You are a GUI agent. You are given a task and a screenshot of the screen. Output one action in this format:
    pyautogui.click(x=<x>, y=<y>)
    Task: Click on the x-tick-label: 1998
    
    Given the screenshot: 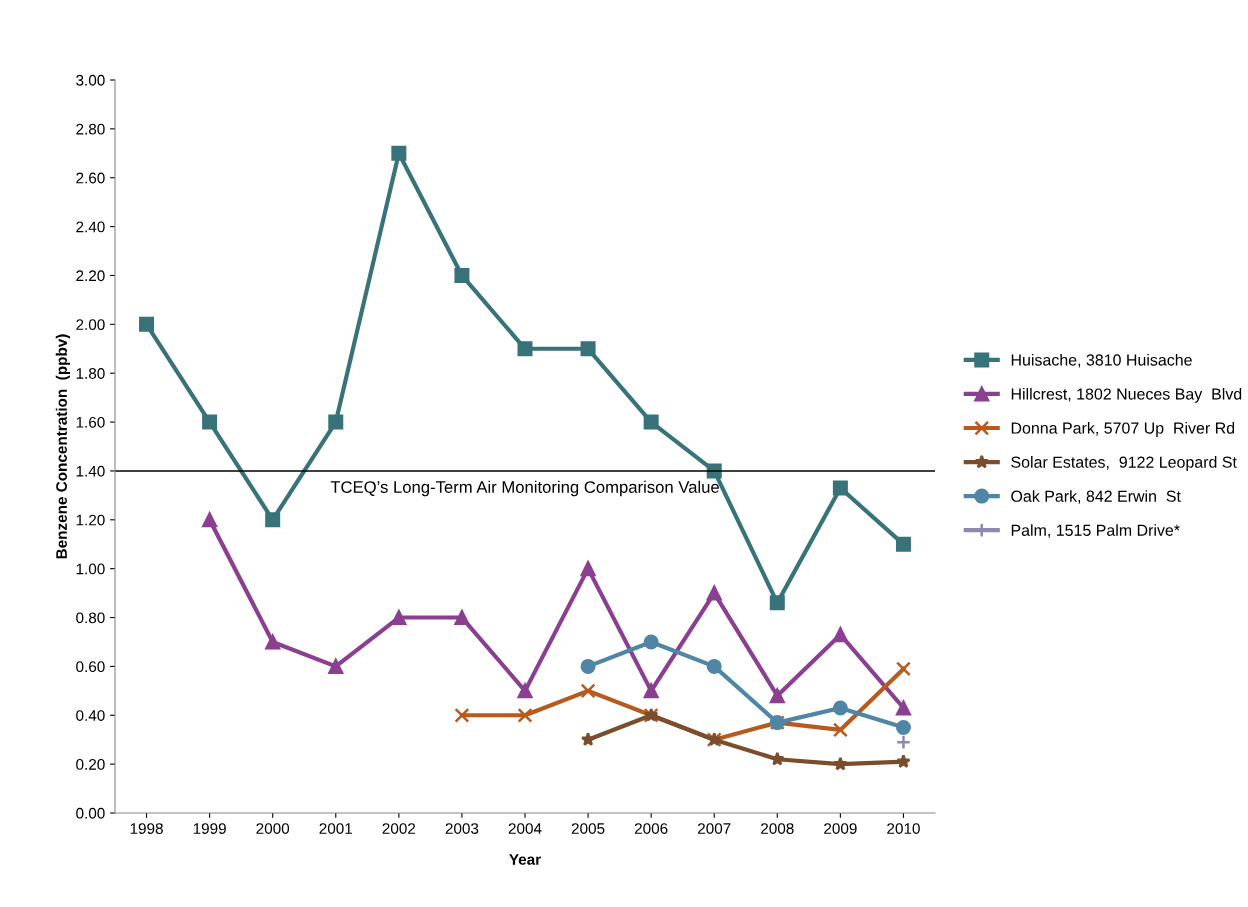 What is the action you would take?
    pyautogui.click(x=146, y=828)
    